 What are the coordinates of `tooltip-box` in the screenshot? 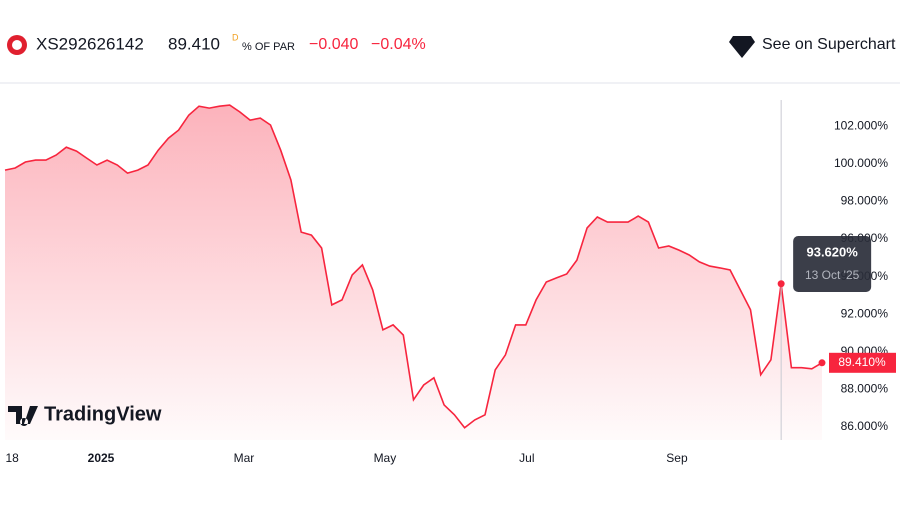 It's located at (832, 264).